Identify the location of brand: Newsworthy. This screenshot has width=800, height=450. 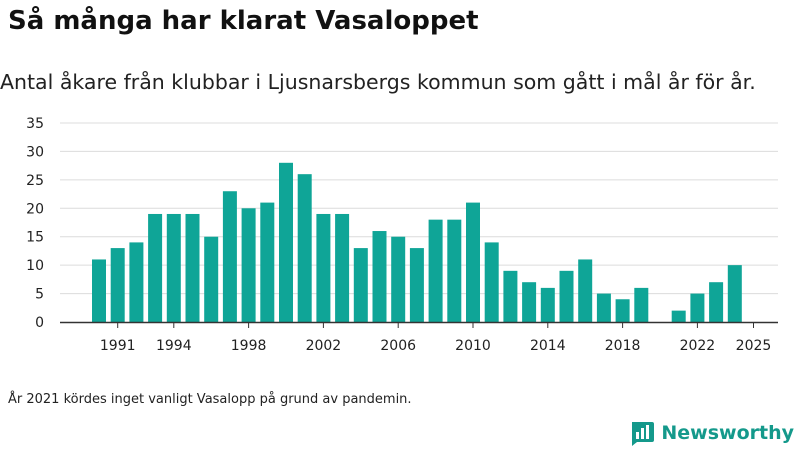
(711, 433).